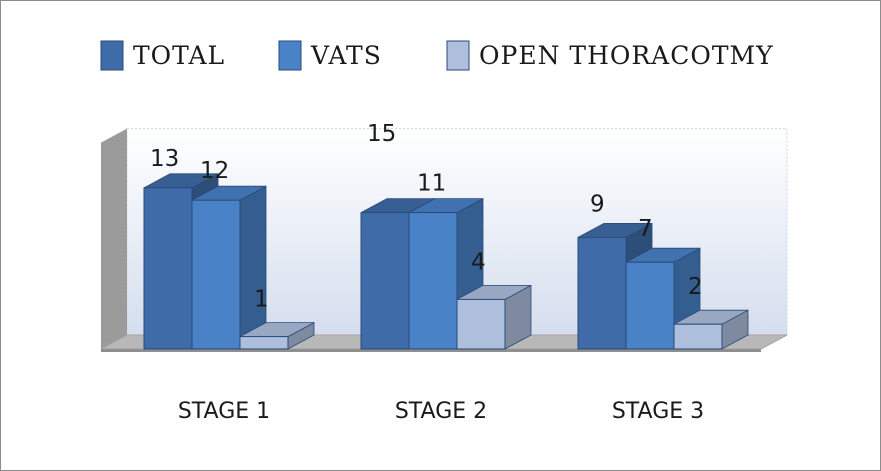  I want to click on data-label: 2, so click(695, 287).